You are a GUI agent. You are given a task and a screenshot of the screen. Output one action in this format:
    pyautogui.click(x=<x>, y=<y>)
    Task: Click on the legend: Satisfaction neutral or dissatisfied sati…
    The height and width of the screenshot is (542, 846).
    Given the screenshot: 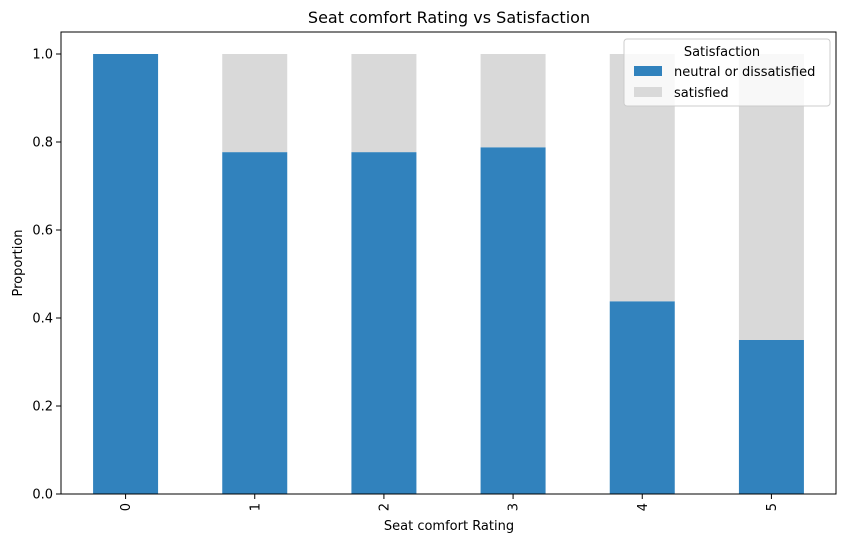 What is the action you would take?
    pyautogui.click(x=727, y=72)
    